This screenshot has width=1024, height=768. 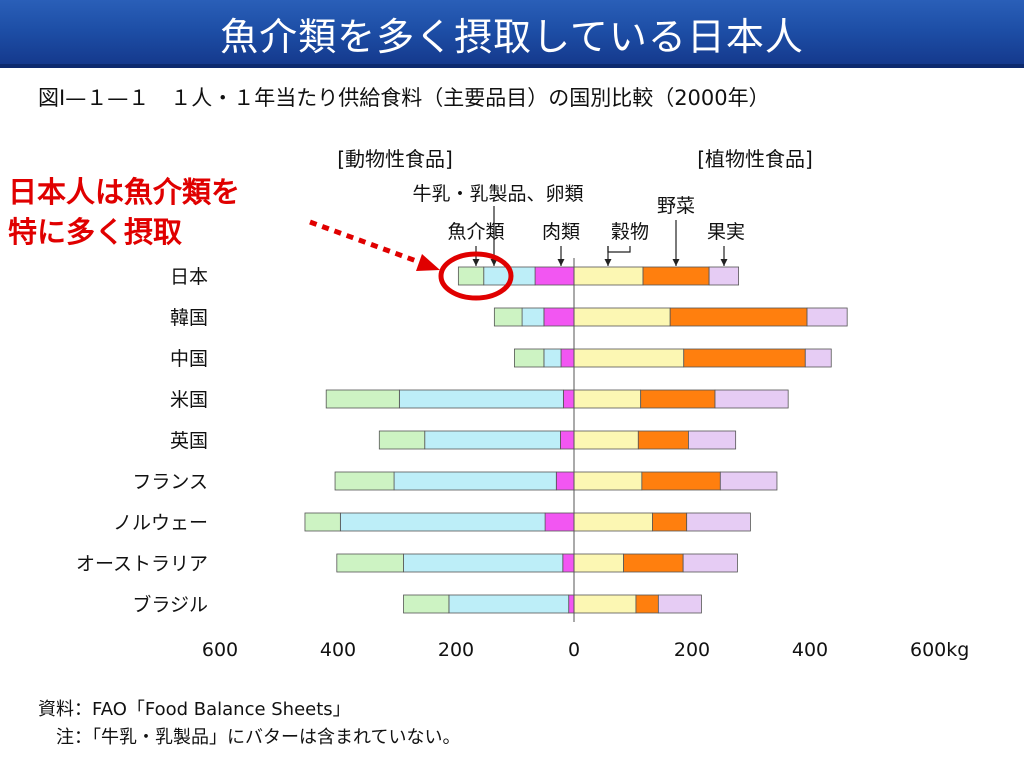 I want to click on category-callout-label: 果実, so click(x=726, y=232).